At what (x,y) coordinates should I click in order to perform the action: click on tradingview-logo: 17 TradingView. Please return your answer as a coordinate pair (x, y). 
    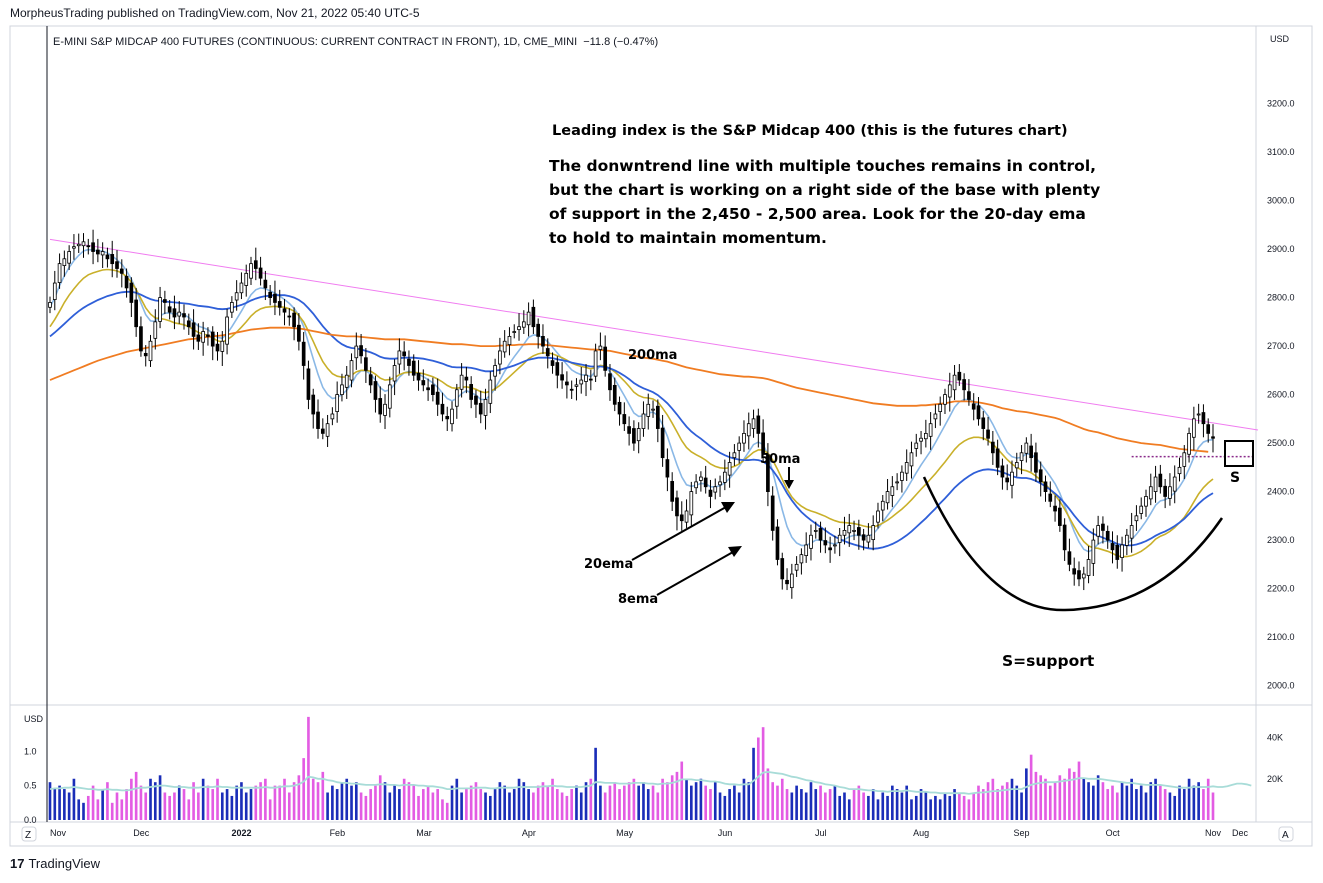
    Looking at the image, I should click on (55, 863).